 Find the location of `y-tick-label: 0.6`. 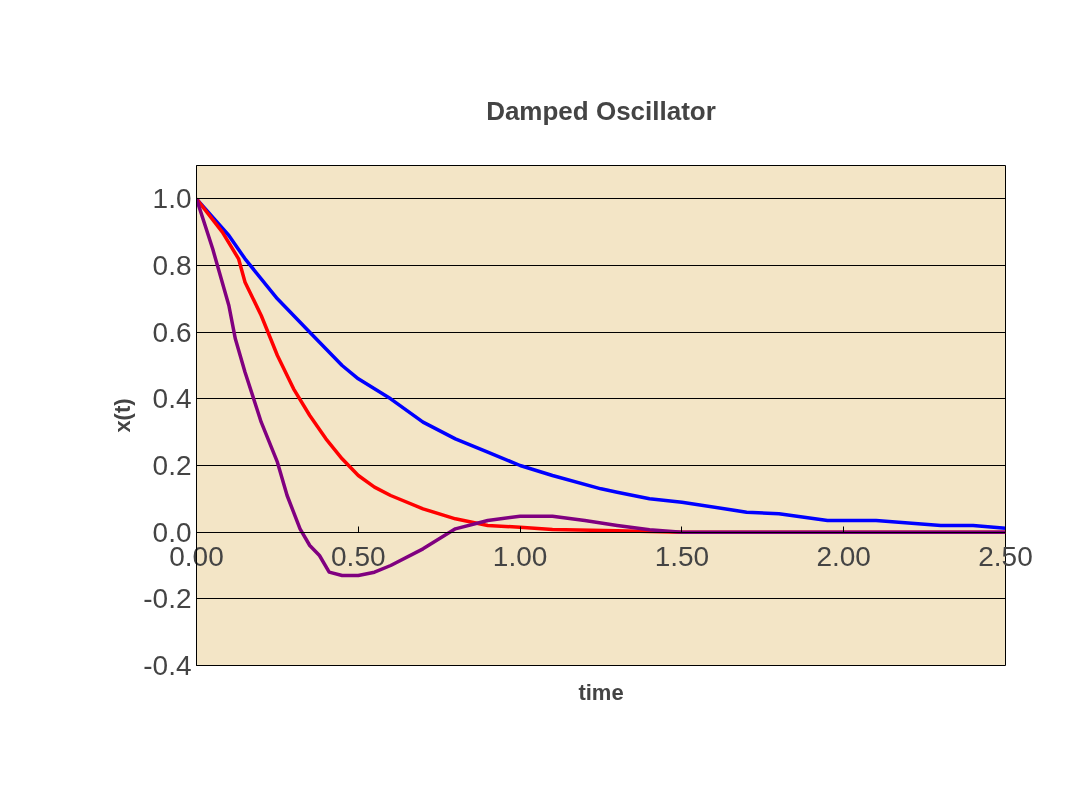

y-tick-label: 0.6 is located at coordinates (172, 332).